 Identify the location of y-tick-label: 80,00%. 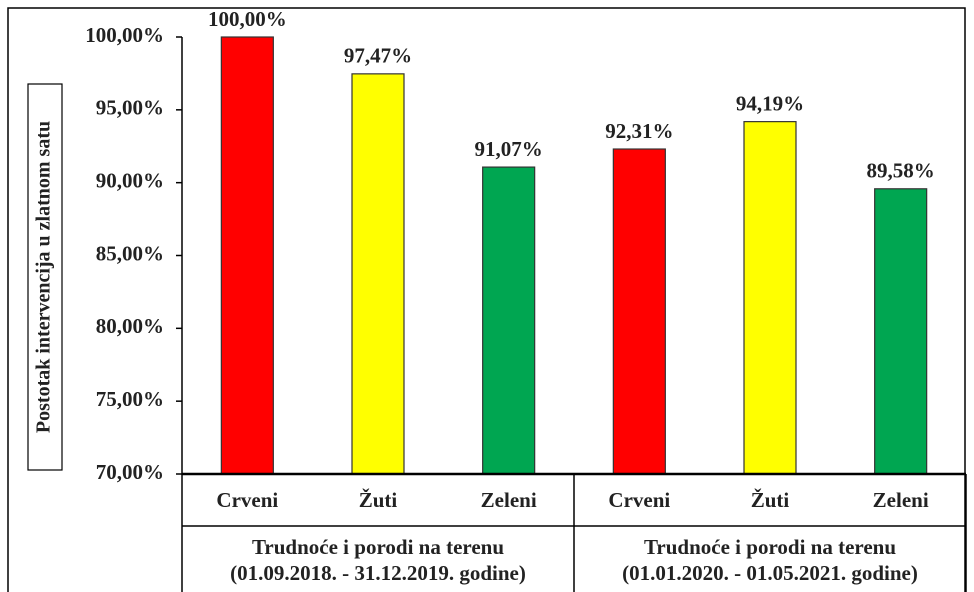
(130, 326).